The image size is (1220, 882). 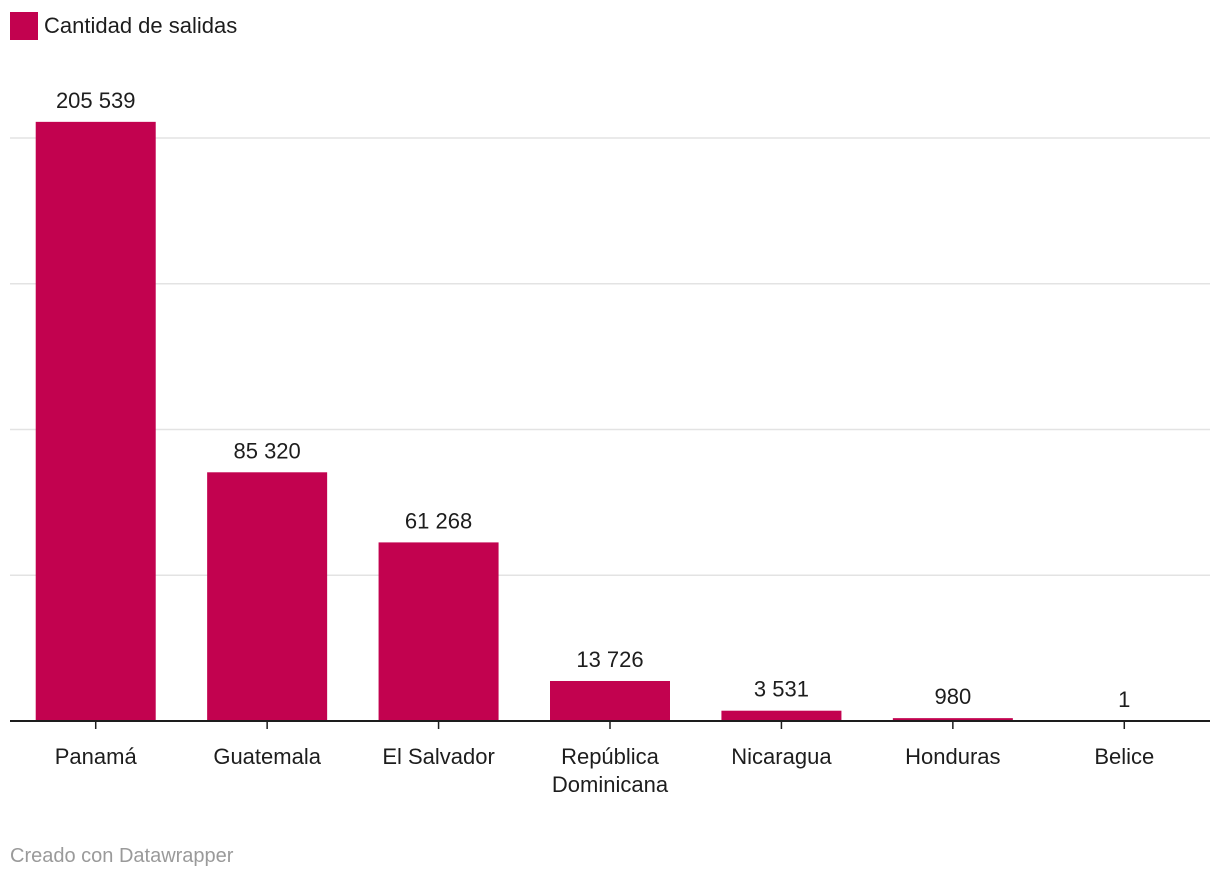 What do you see at coordinates (266, 450) in the screenshot?
I see `value-label: 85 320` at bounding box center [266, 450].